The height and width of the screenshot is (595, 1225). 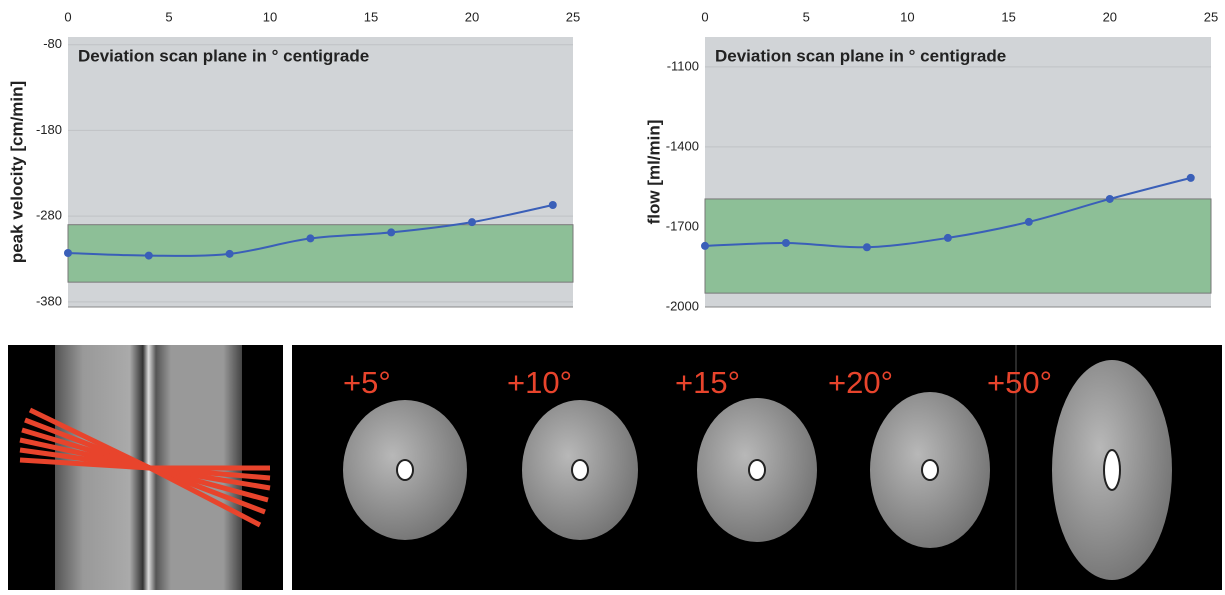 What do you see at coordinates (682, 145) in the screenshot?
I see `y-tick-label: -1400` at bounding box center [682, 145].